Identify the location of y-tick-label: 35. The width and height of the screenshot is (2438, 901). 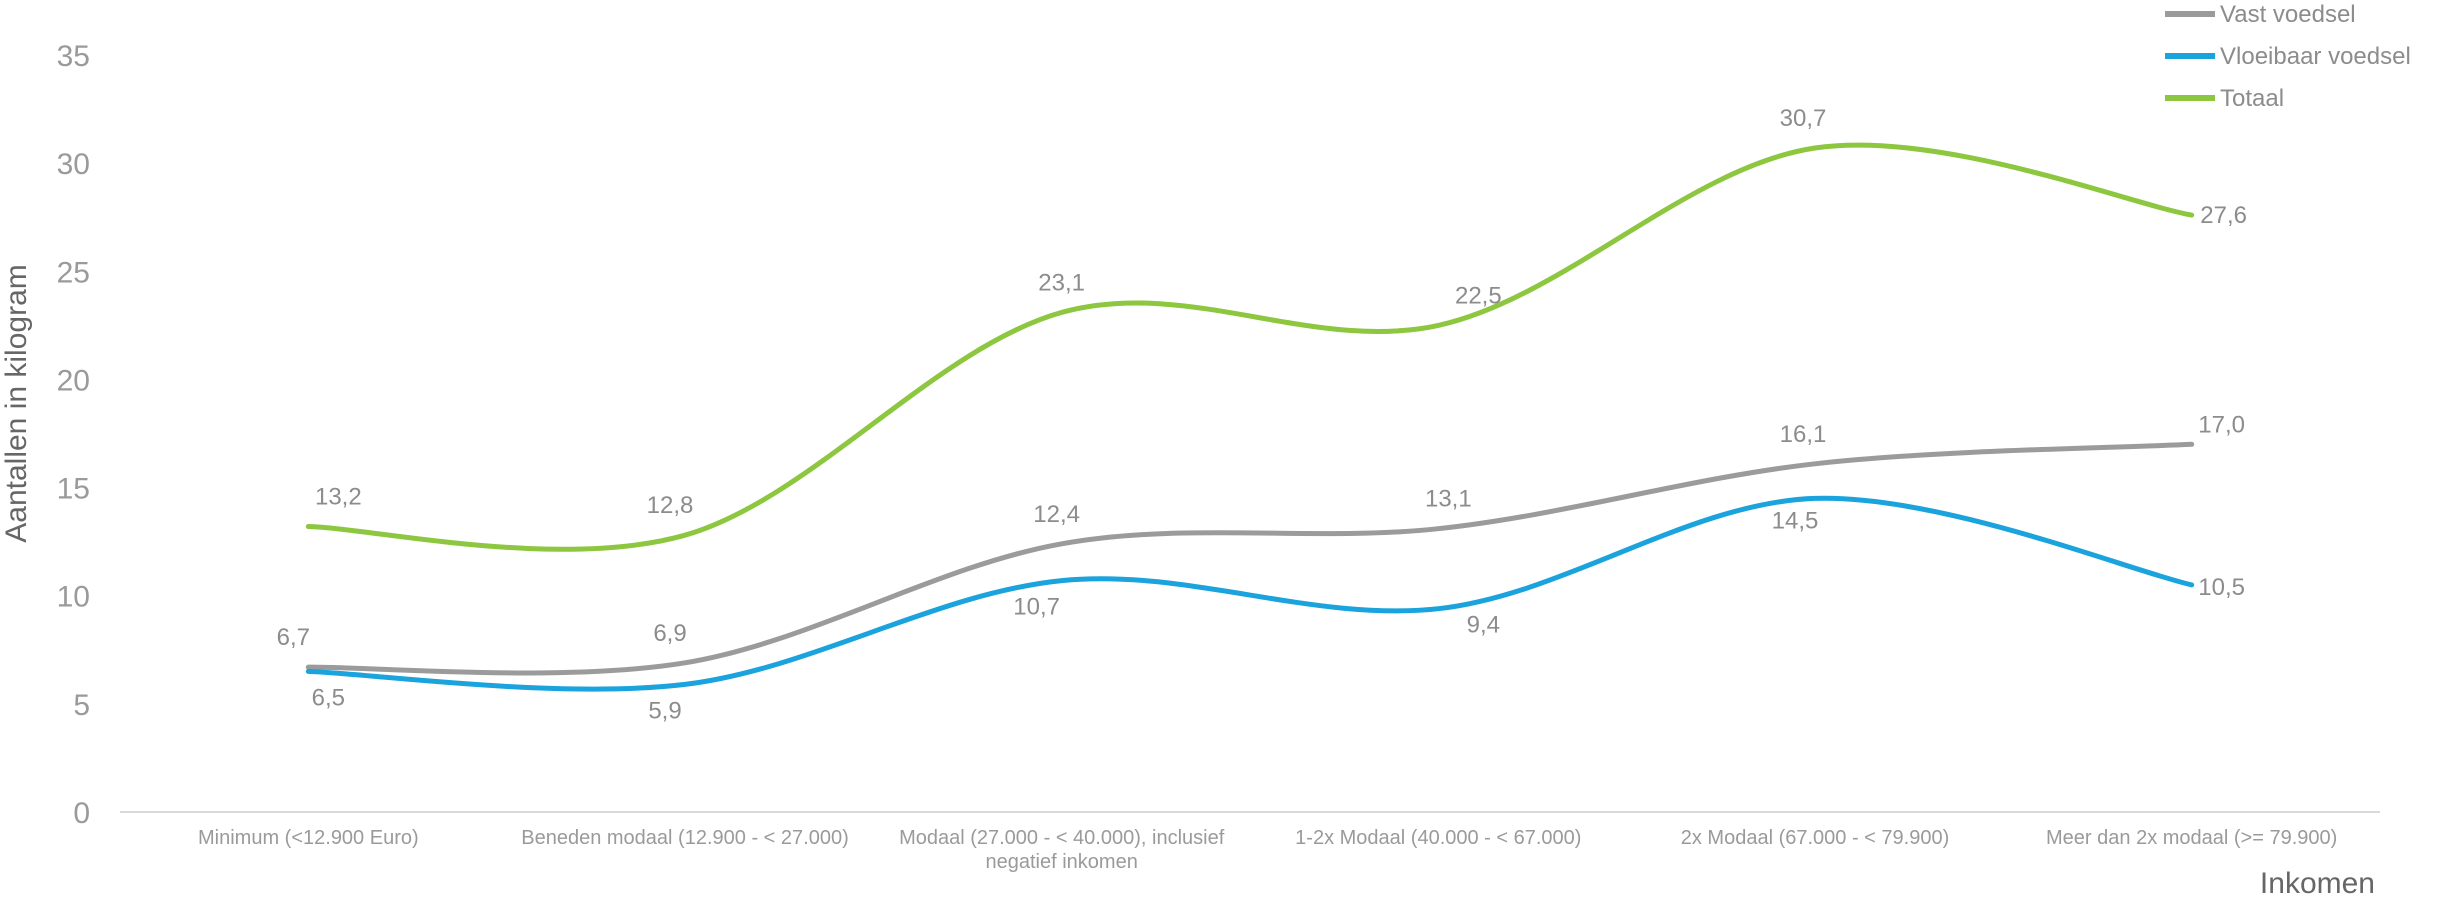
(73, 56).